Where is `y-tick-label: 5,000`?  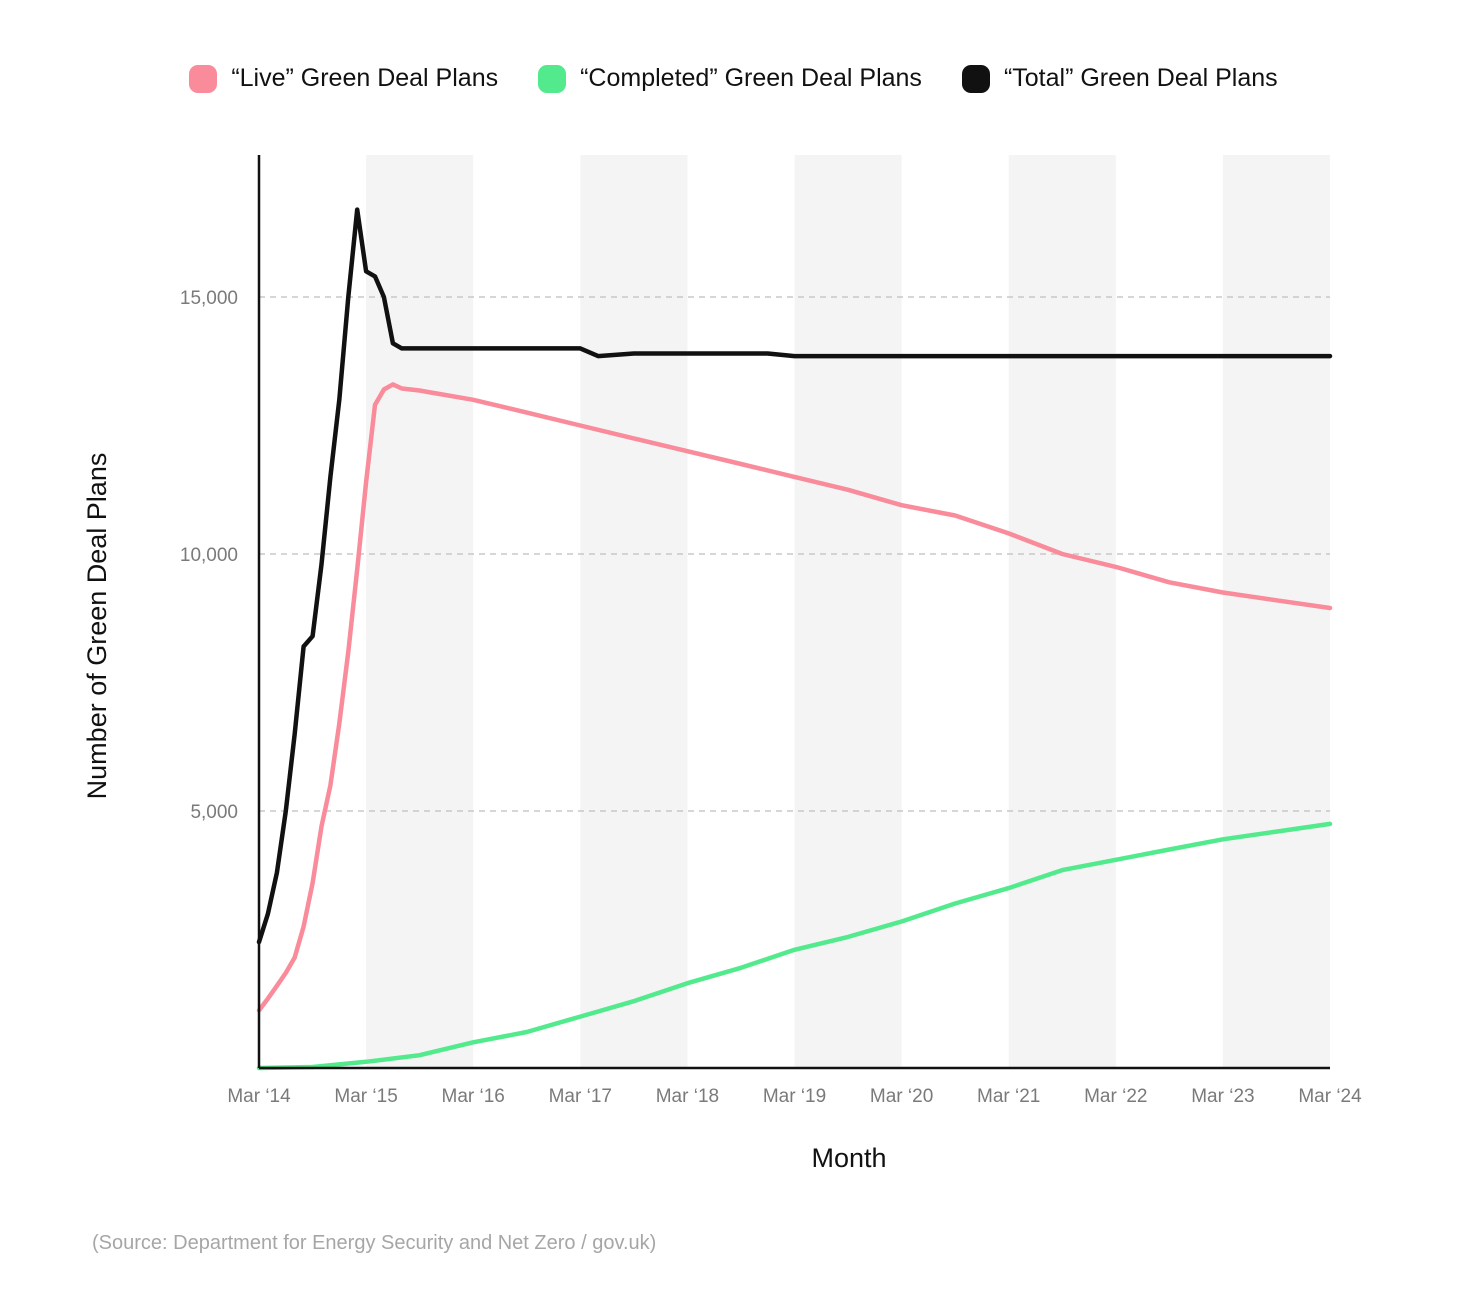 y-tick-label: 5,000 is located at coordinates (214, 812).